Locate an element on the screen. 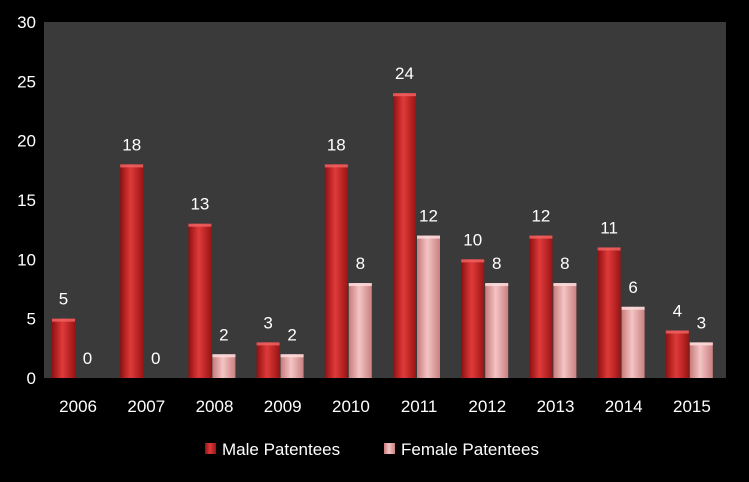 The width and height of the screenshot is (749, 482). data-label-male-2014: 11 is located at coordinates (609, 227).